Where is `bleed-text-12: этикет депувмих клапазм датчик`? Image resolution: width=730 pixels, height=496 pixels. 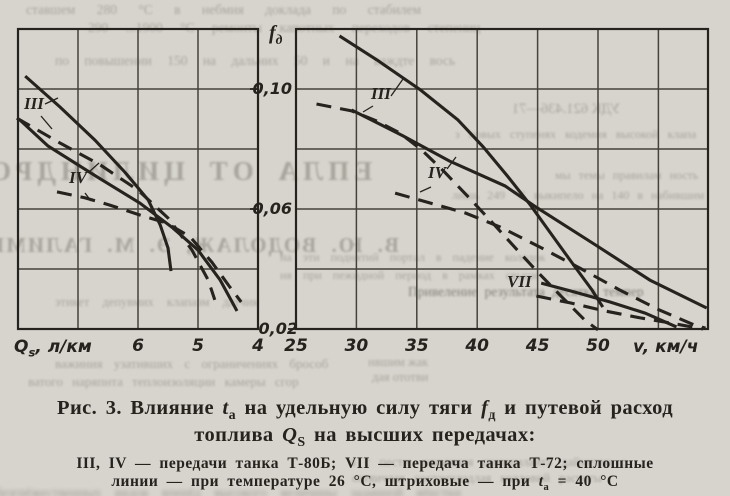
bleed-text-12: этикет депувмих клапазм датчик is located at coordinates (157, 302).